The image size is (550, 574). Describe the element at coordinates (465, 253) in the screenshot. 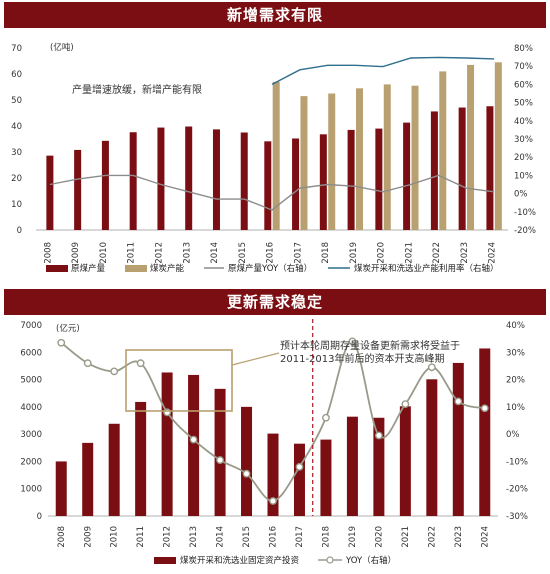

I see `x-tick-label: 2023` at that location.